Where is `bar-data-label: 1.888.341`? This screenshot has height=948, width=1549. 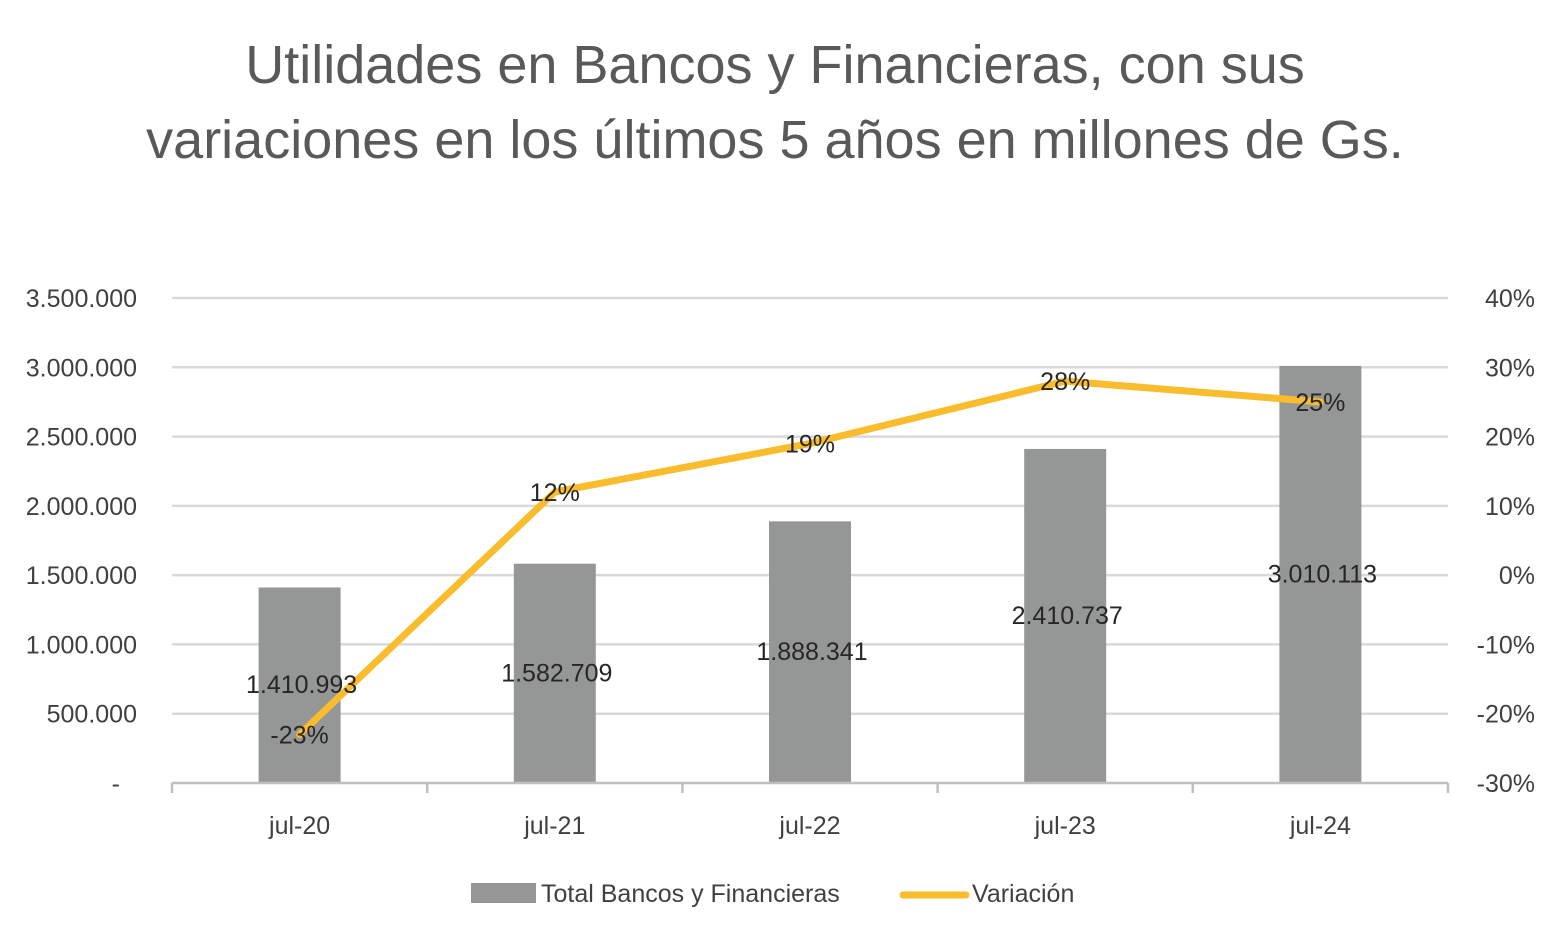
bar-data-label: 1.888.341 is located at coordinates (811, 652).